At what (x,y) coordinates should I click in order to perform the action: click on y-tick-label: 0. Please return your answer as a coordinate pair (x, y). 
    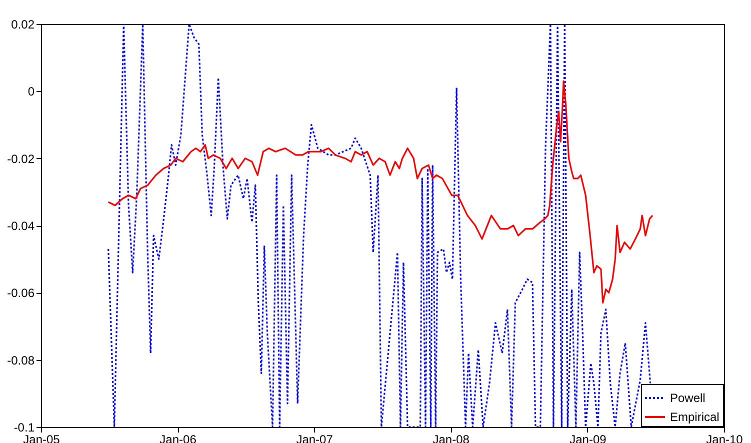
    Looking at the image, I should click on (31, 91).